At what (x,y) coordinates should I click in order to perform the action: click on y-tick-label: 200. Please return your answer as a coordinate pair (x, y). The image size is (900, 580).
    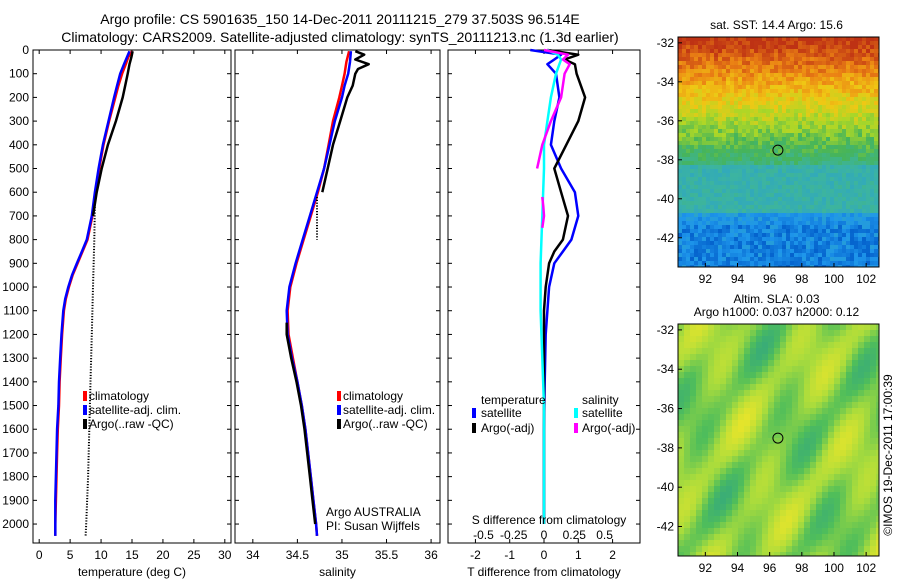
    Looking at the image, I should click on (19, 97).